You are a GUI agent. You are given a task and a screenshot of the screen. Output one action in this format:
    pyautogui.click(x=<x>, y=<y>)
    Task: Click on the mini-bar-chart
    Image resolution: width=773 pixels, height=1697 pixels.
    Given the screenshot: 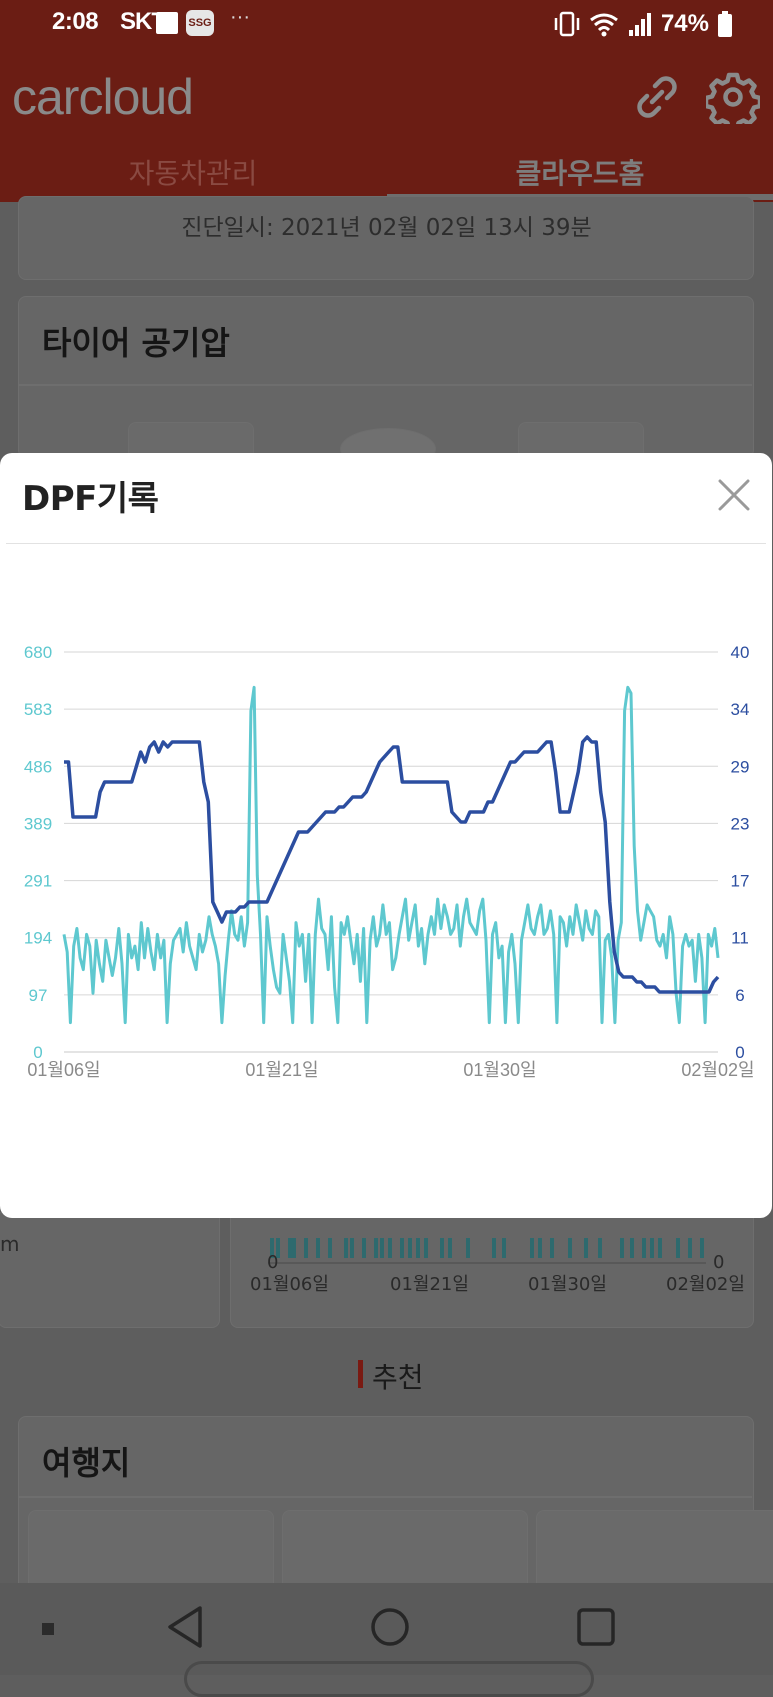 What is the action you would take?
    pyautogui.click(x=487, y=1251)
    